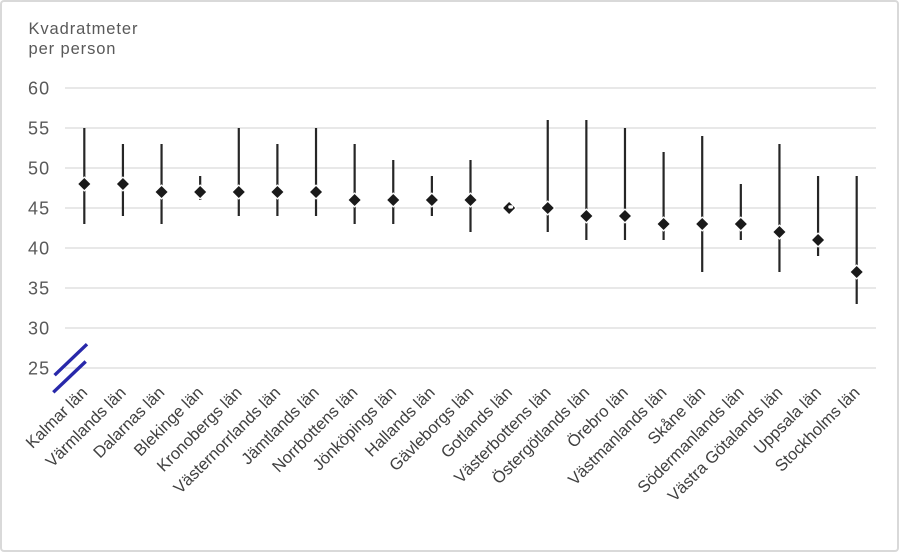  Describe the element at coordinates (39, 89) in the screenshot. I see `svg-text: 60` at that location.